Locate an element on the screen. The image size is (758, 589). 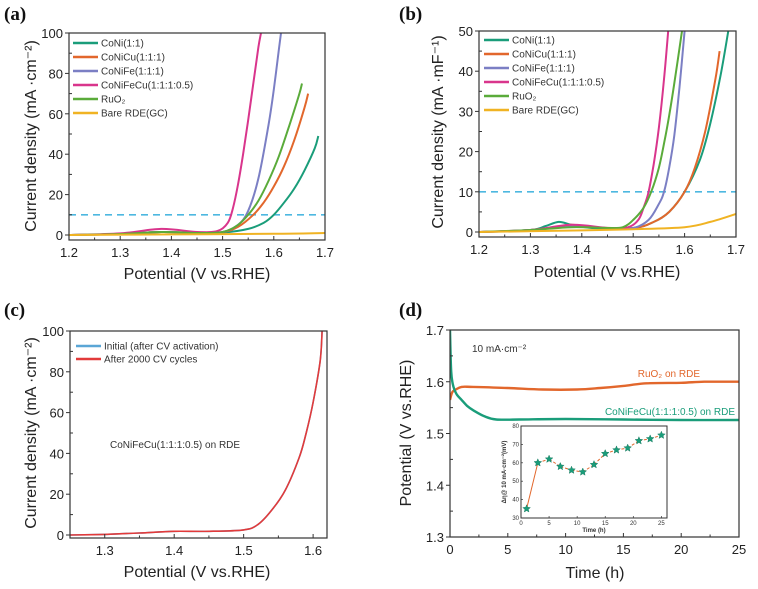
series-group-a is located at coordinates (197, 134).